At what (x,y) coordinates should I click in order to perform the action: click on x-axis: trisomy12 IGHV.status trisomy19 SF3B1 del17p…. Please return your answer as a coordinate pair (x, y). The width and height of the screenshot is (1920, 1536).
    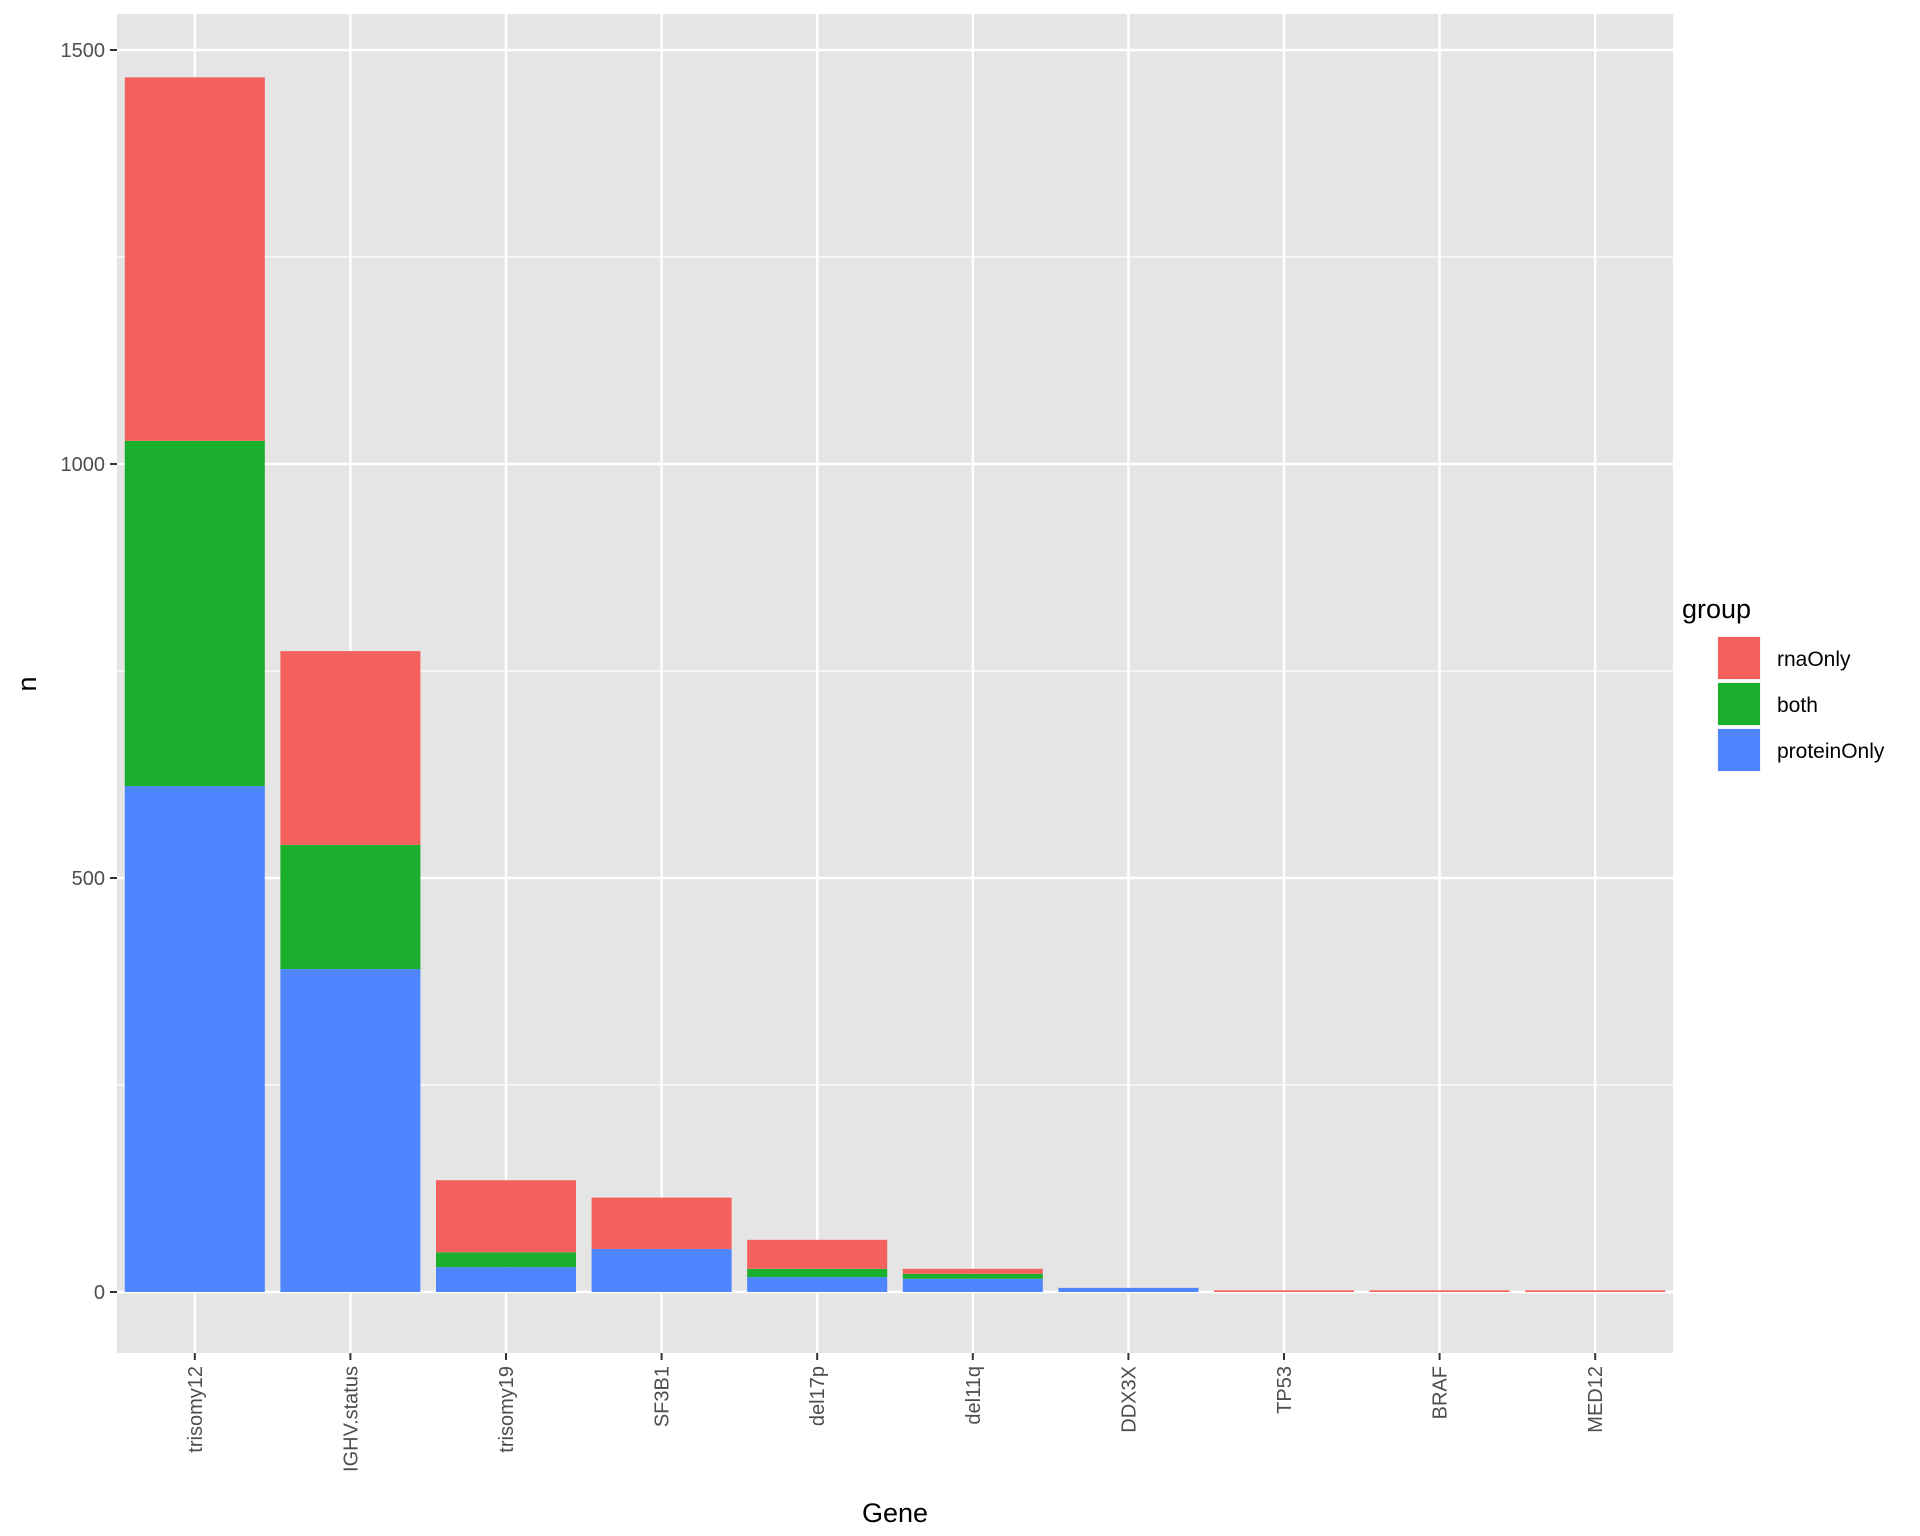
    Looking at the image, I should click on (896, 1412).